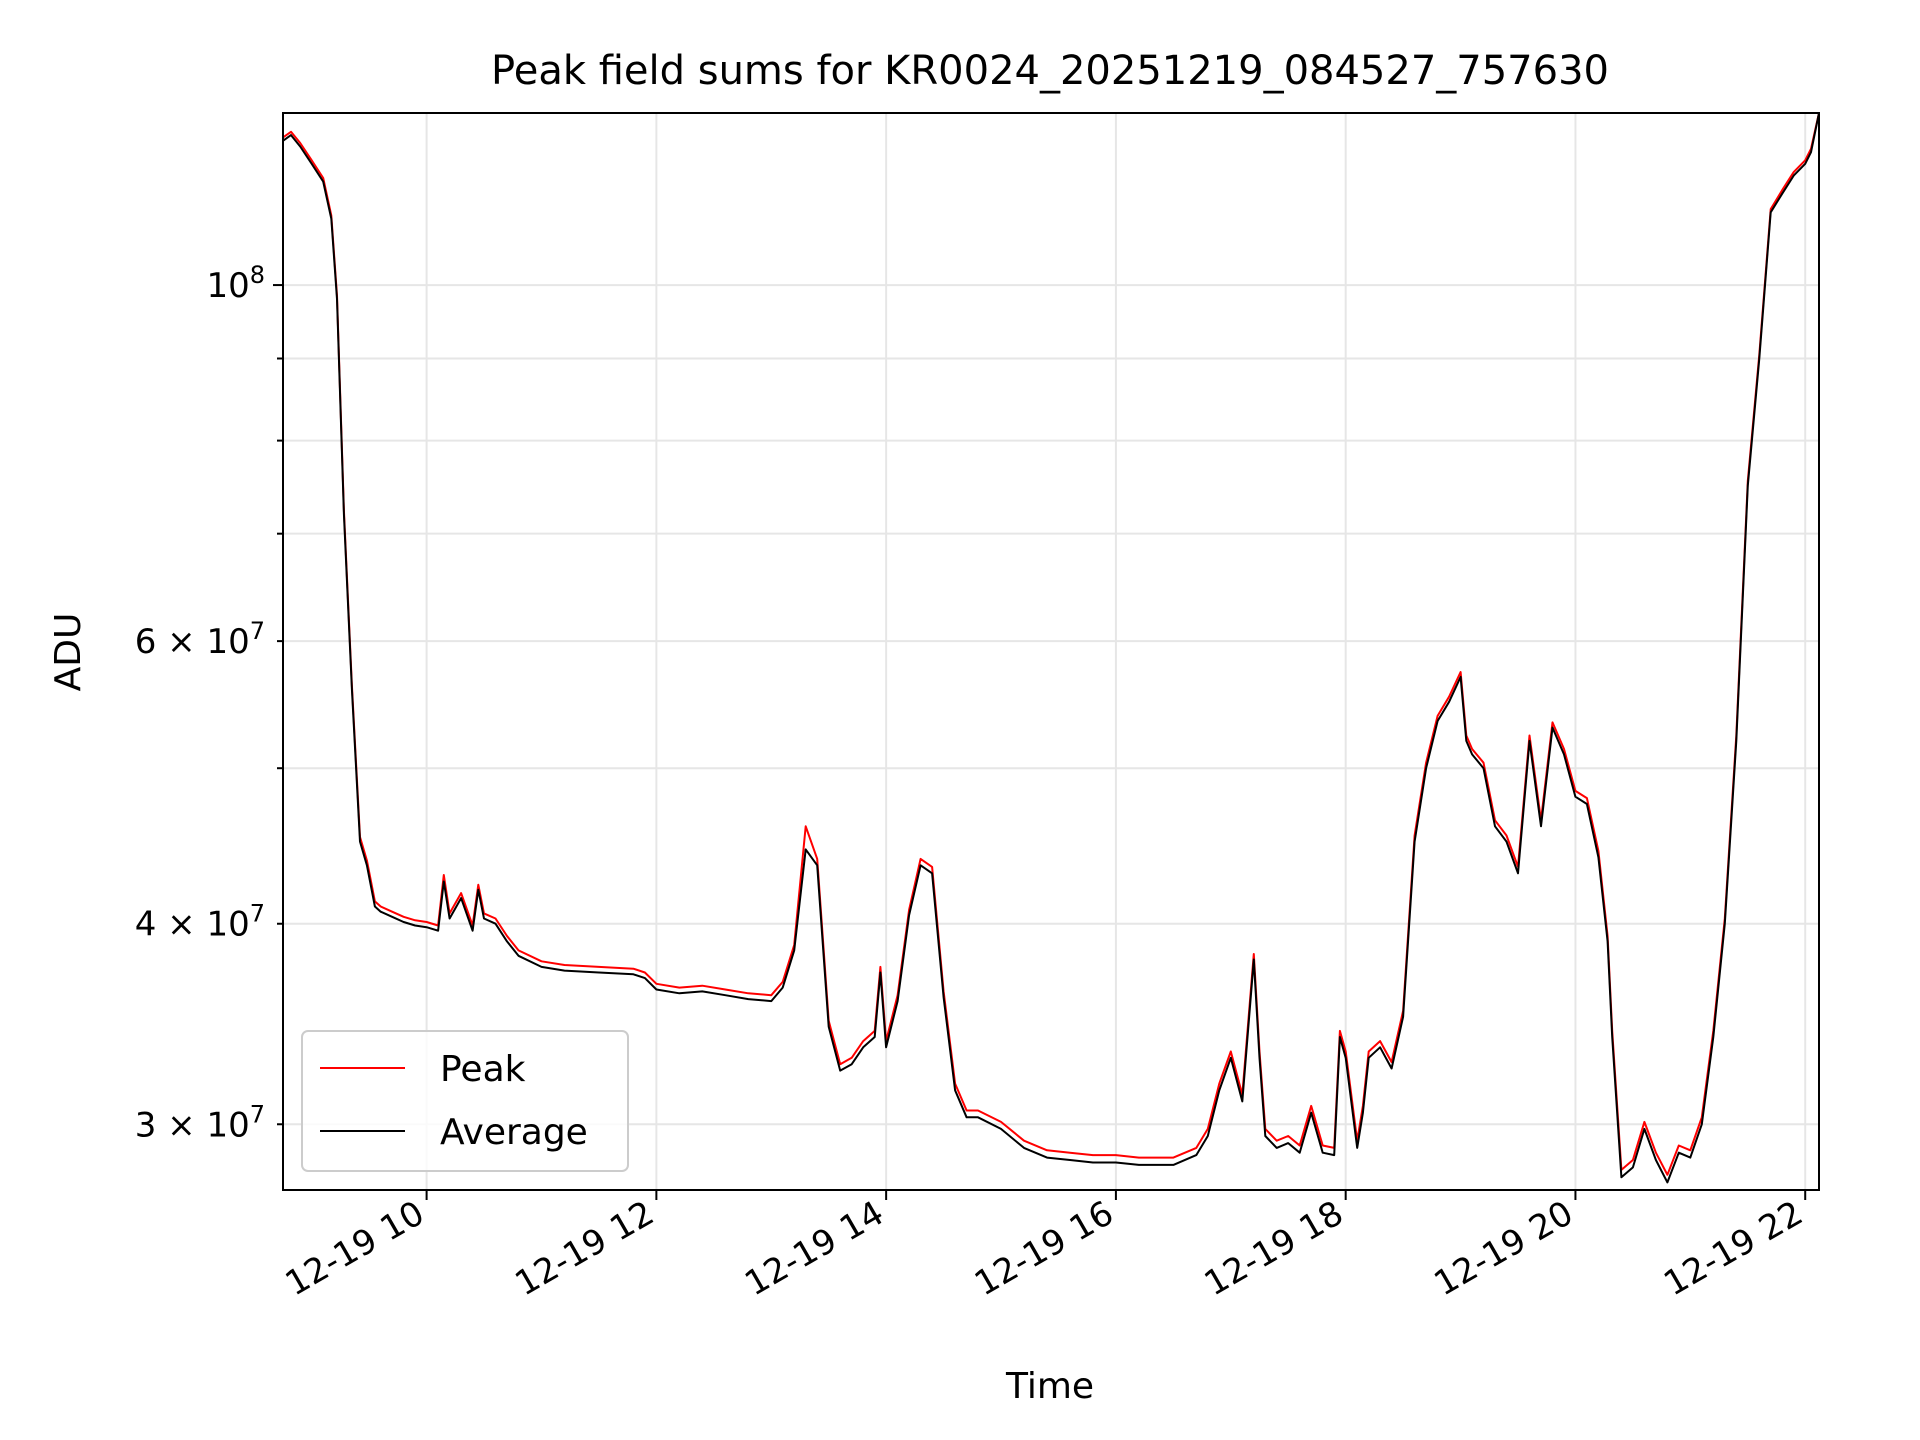  Describe the element at coordinates (514, 1132) in the screenshot. I see `legend-label-average: Average` at that location.